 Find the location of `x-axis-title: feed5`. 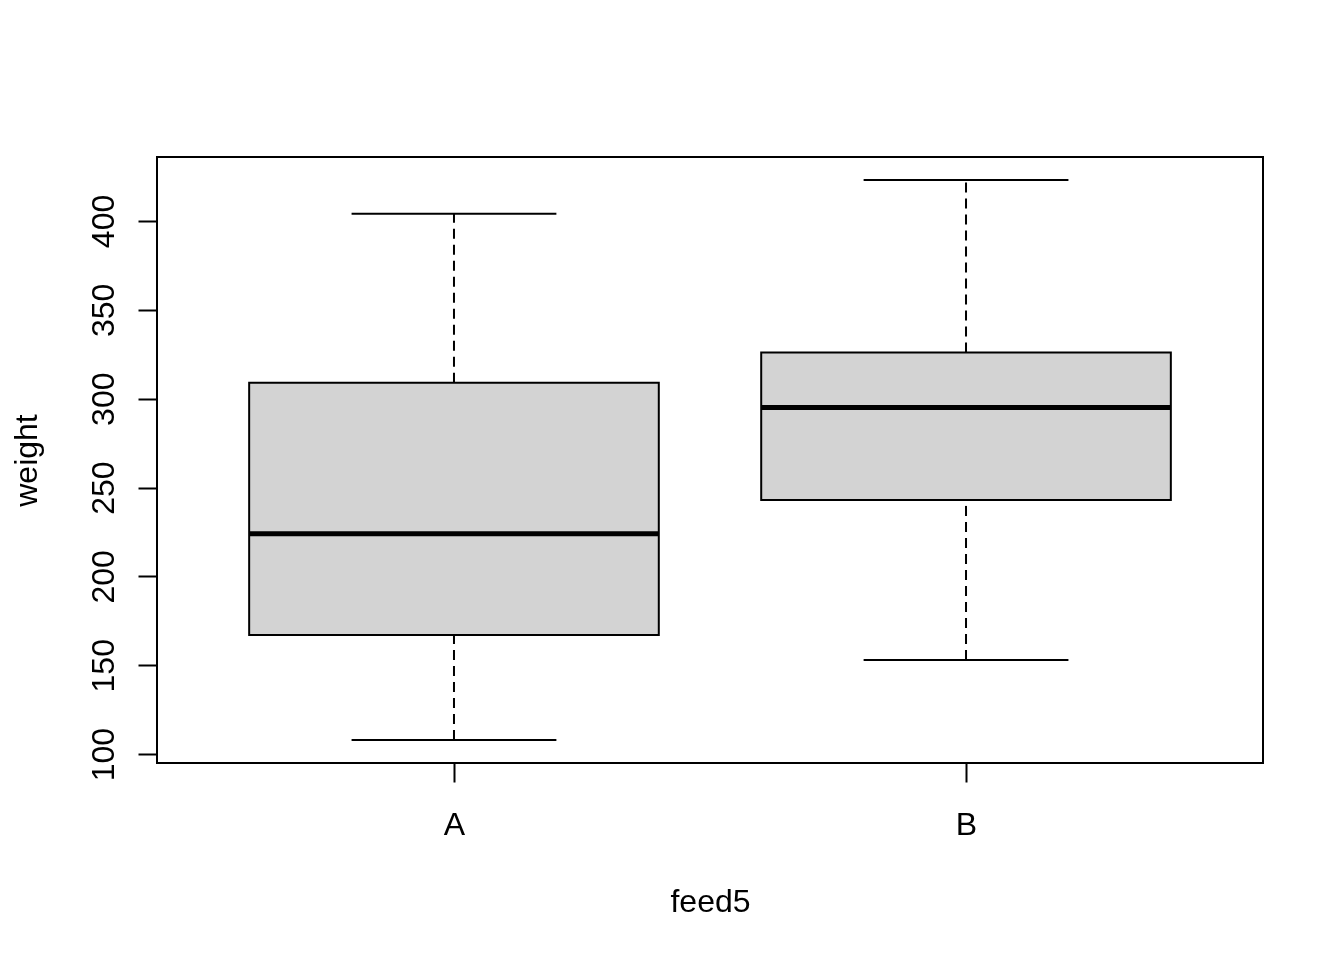

x-axis-title: feed5 is located at coordinates (710, 900).